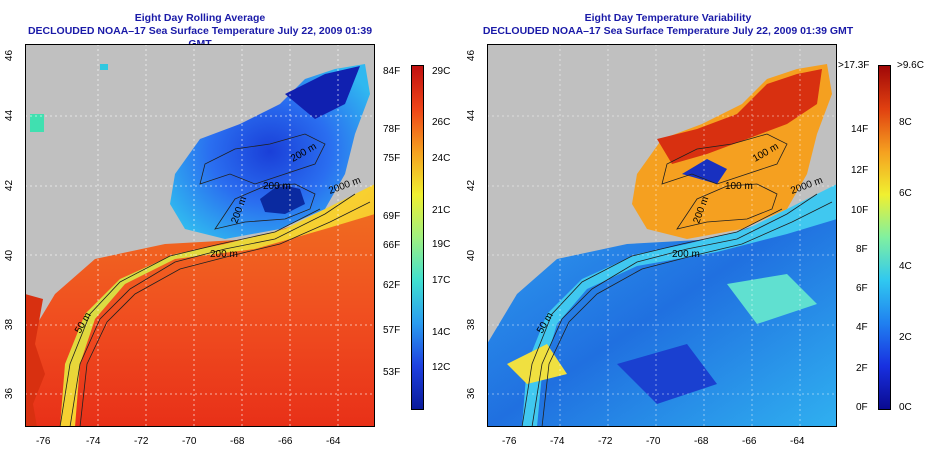  What do you see at coordinates (441, 332) in the screenshot?
I see `colorbar-c-label: 14C` at bounding box center [441, 332].